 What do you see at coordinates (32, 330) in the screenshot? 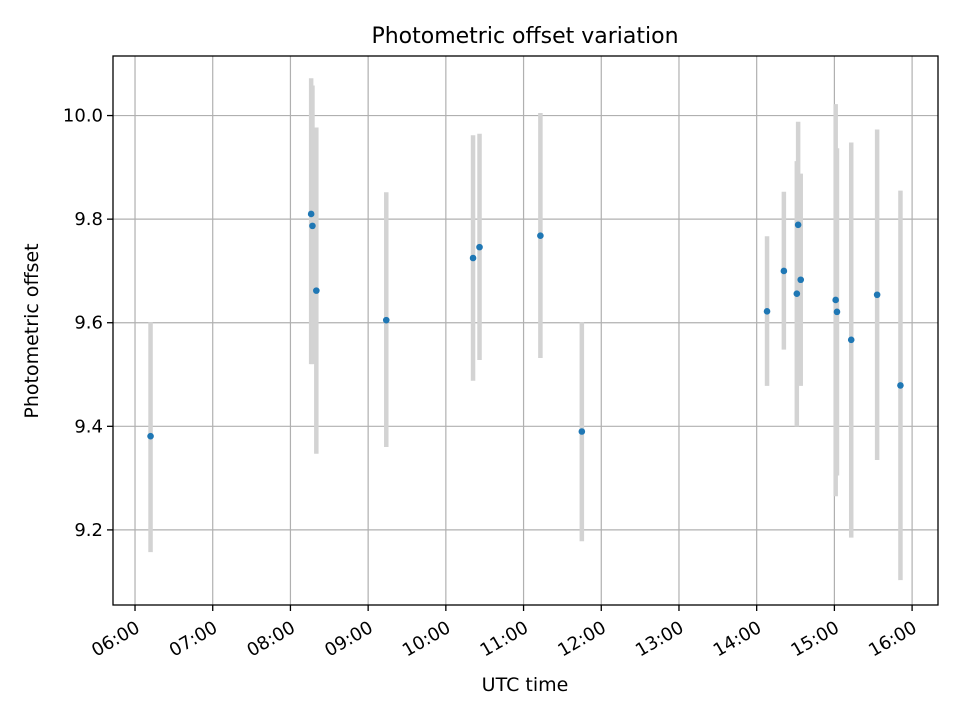
I see `y-axis-label: Photometric offset` at bounding box center [32, 330].